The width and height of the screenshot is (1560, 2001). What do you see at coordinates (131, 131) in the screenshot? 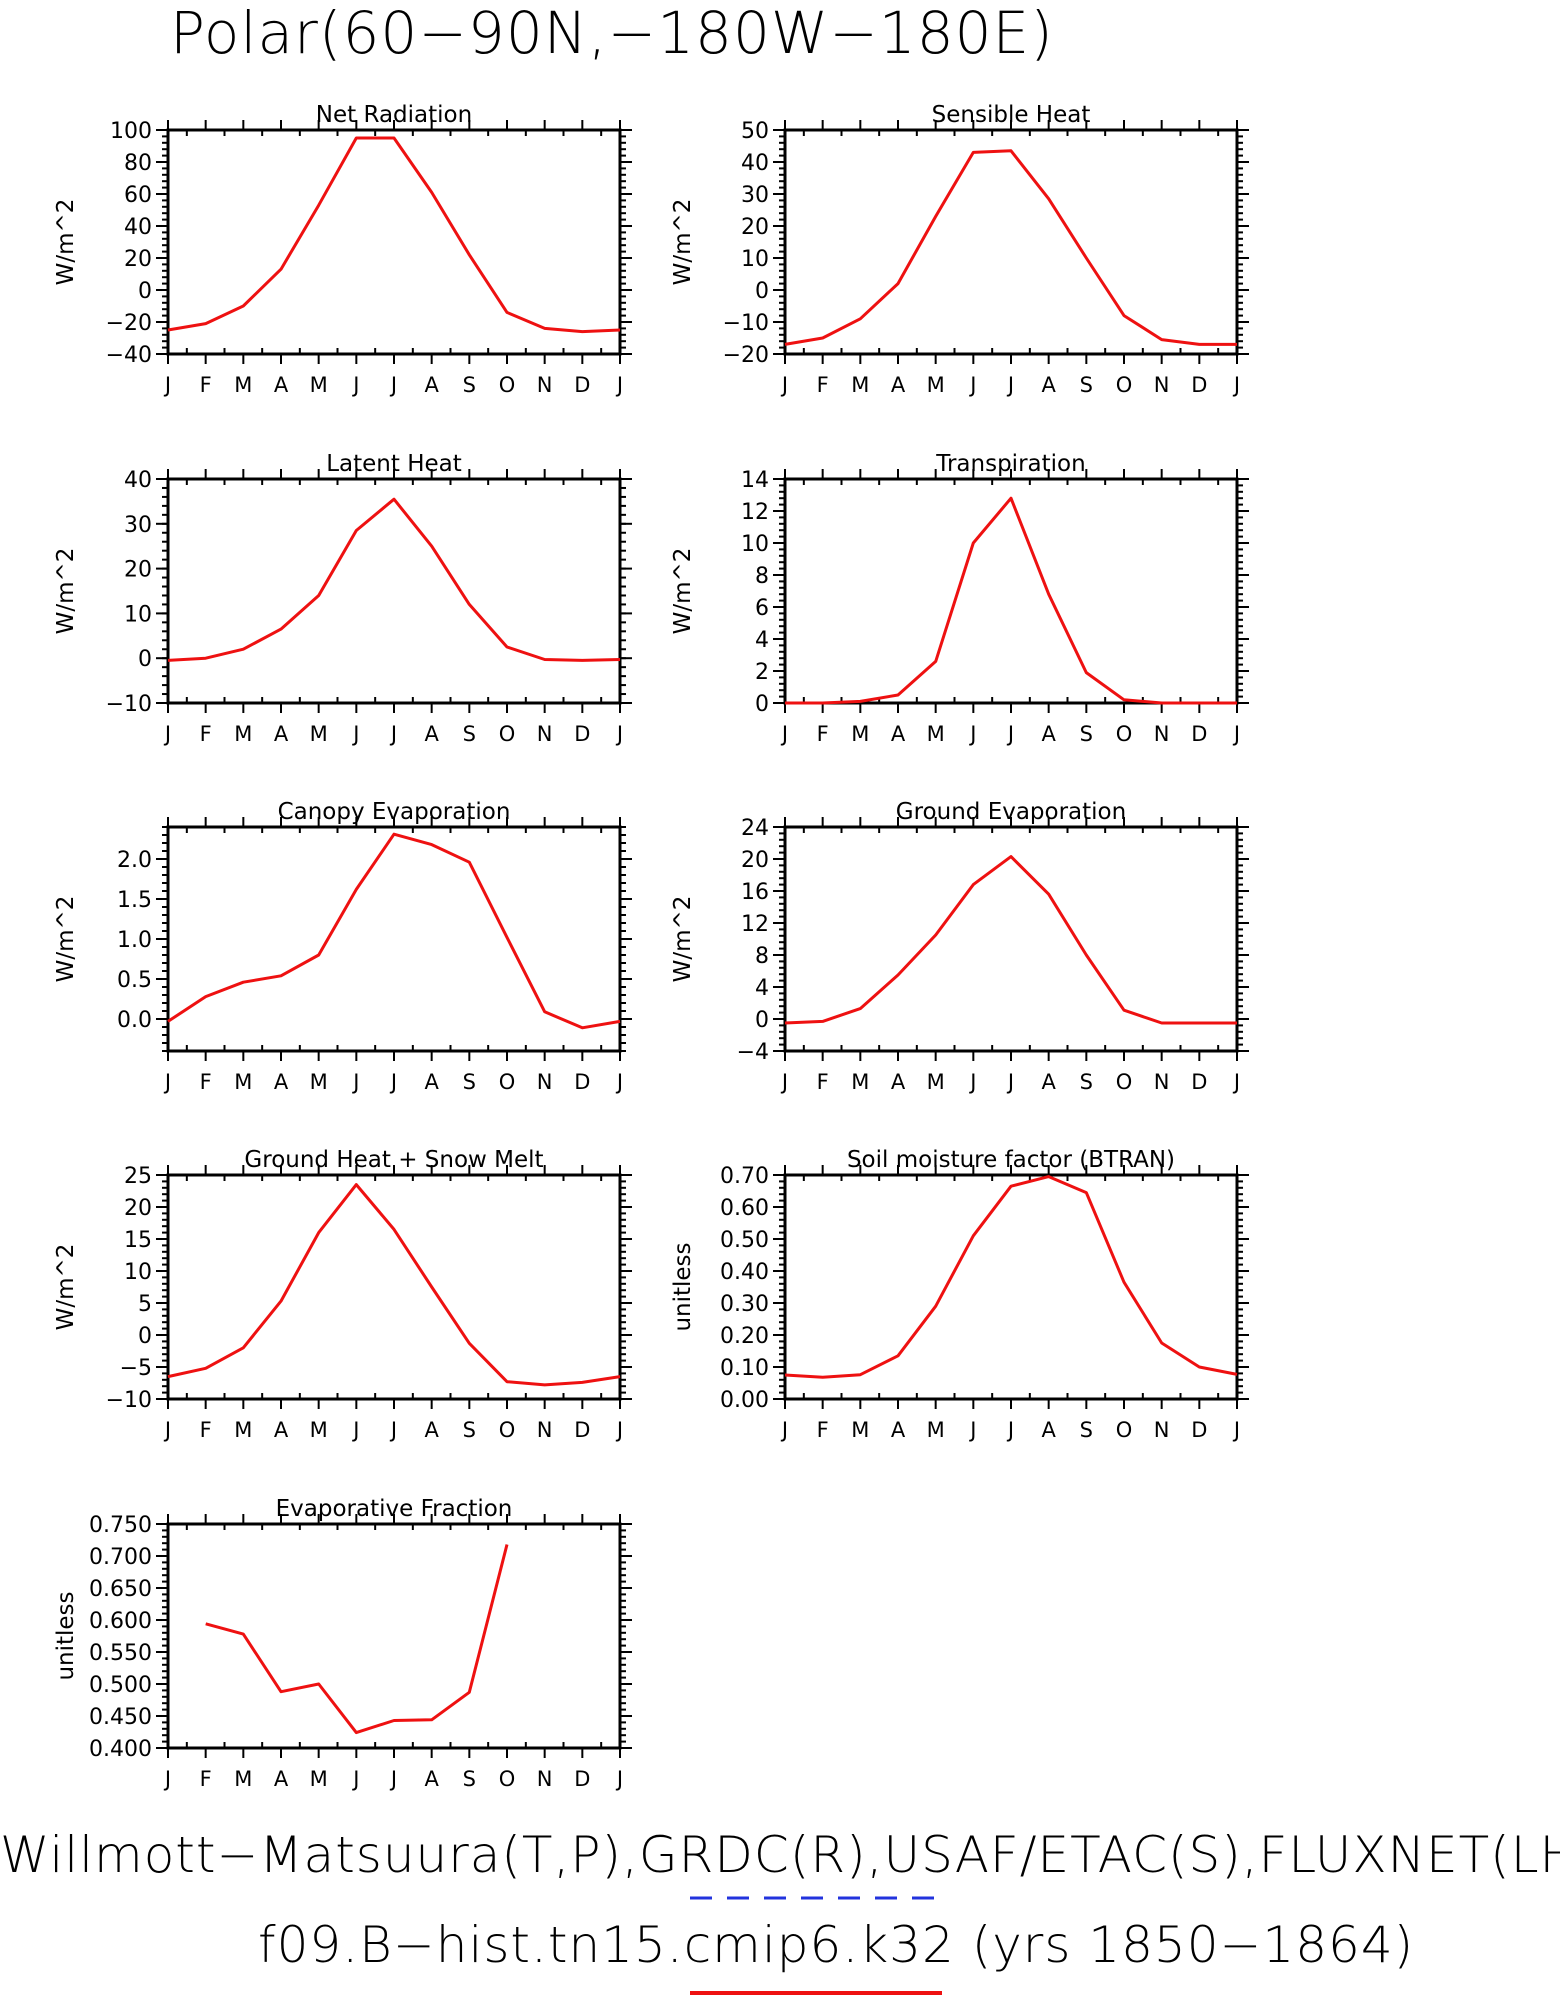
I see `y-tick-label: 100` at bounding box center [131, 131].